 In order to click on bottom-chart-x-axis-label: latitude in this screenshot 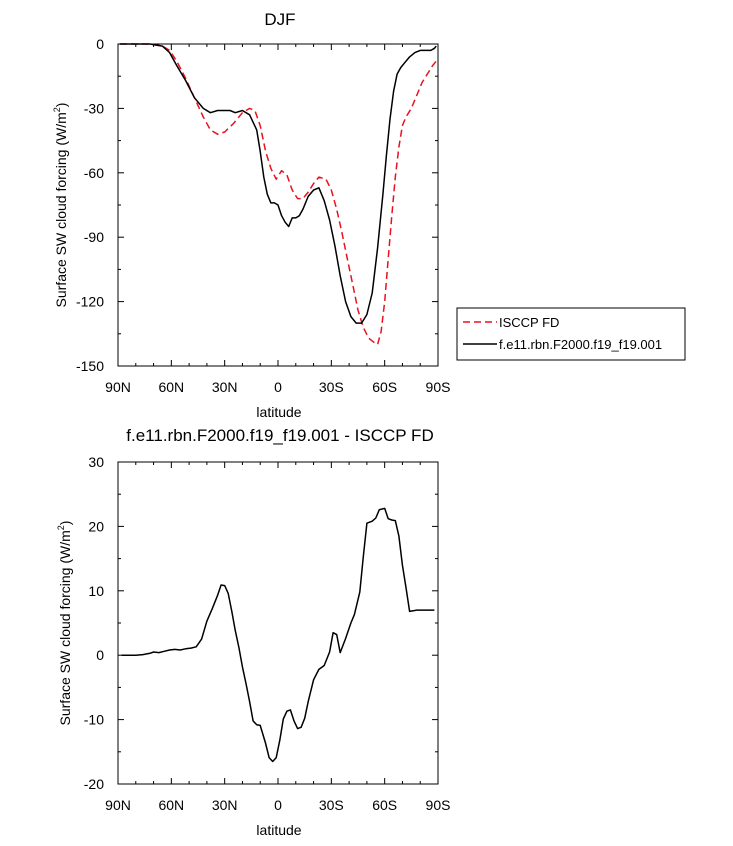, I will do `click(278, 830)`.